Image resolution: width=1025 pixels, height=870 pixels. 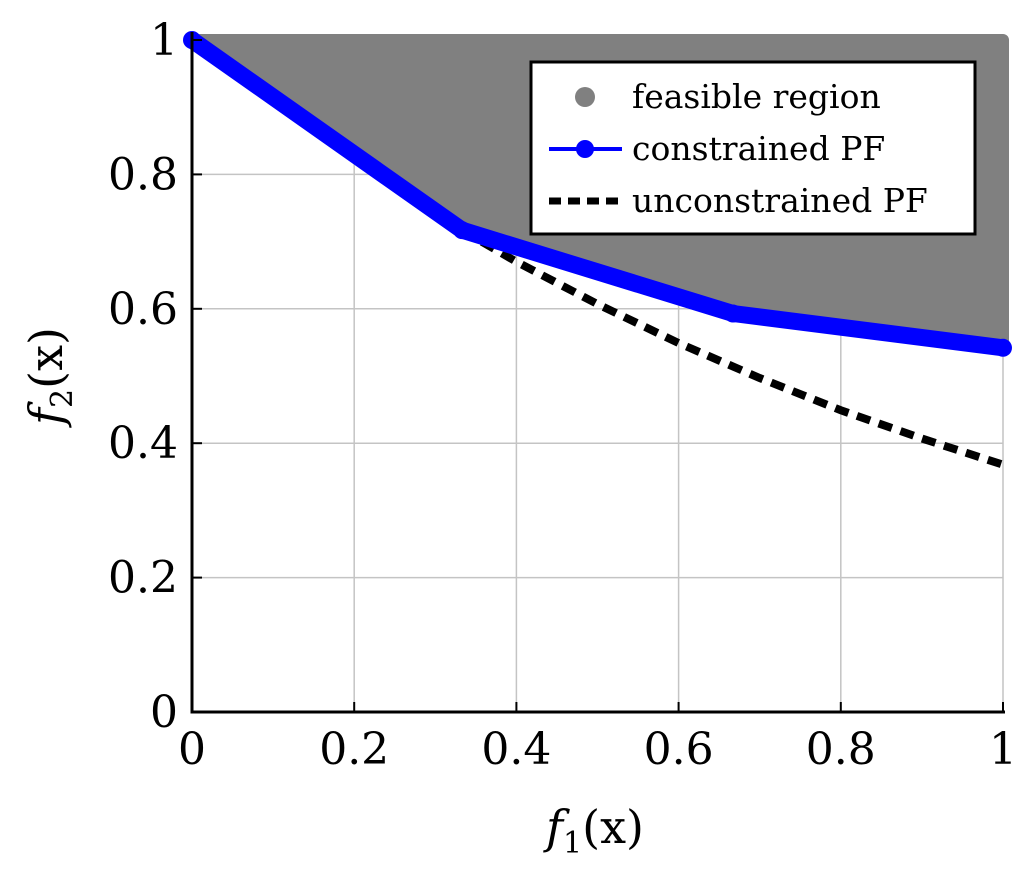 What do you see at coordinates (516, 749) in the screenshot?
I see `x-tick-label: 0.4` at bounding box center [516, 749].